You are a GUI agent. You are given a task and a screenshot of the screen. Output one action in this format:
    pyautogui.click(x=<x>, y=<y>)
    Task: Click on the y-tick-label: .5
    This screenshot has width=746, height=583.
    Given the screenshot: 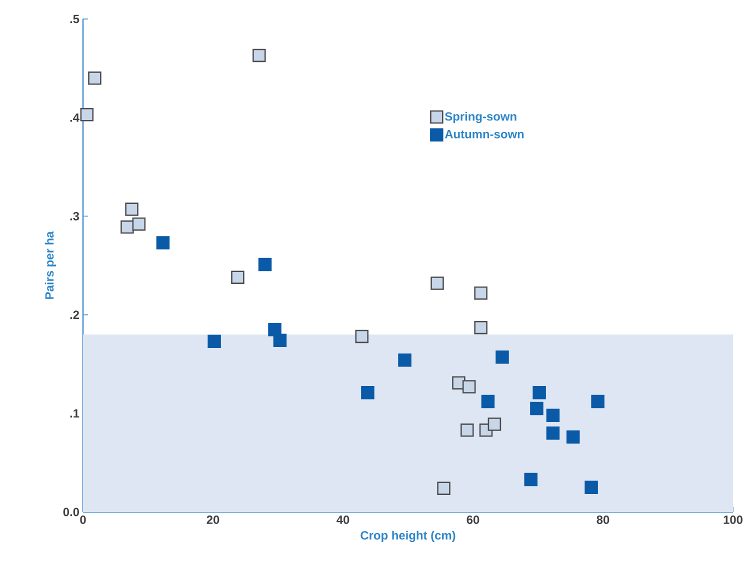 What is the action you would take?
    pyautogui.click(x=75, y=19)
    